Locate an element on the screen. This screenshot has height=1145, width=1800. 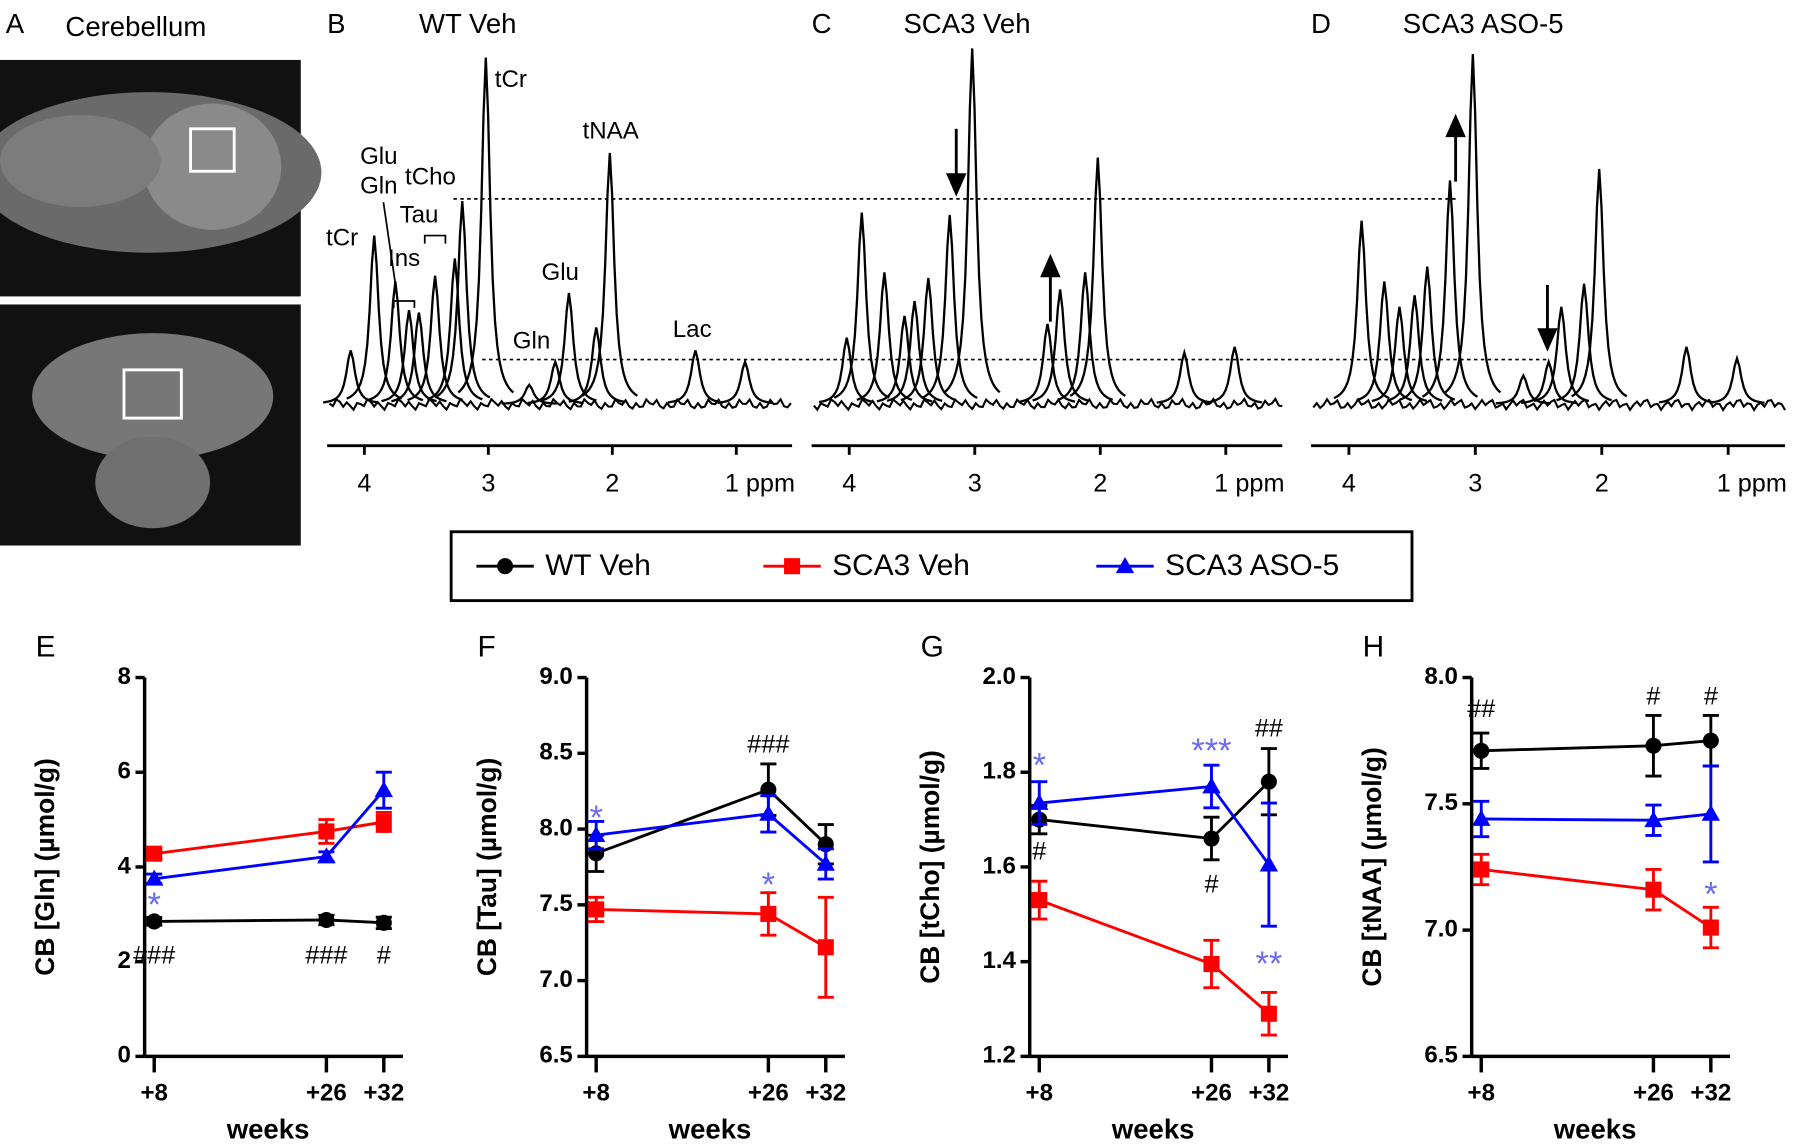
panel-title: Cerebellum is located at coordinates (135, 26).